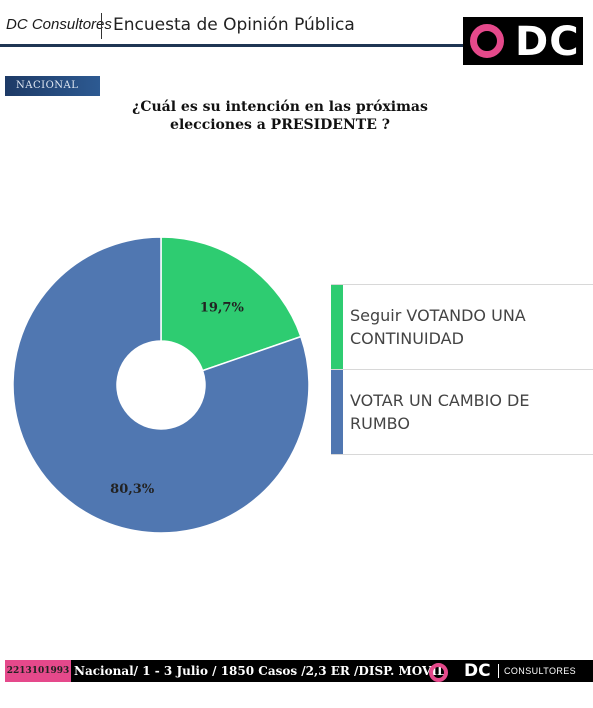 This screenshot has width=593, height=708. I want to click on legend-item-2: VOTAR UN CAMBIO DE RUMBO, so click(462, 412).